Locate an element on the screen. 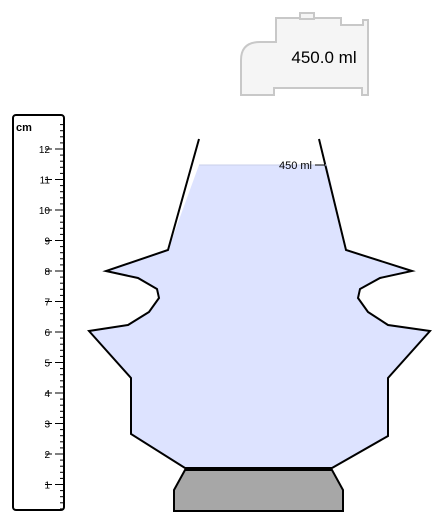  ruler-body is located at coordinates (38, 312).